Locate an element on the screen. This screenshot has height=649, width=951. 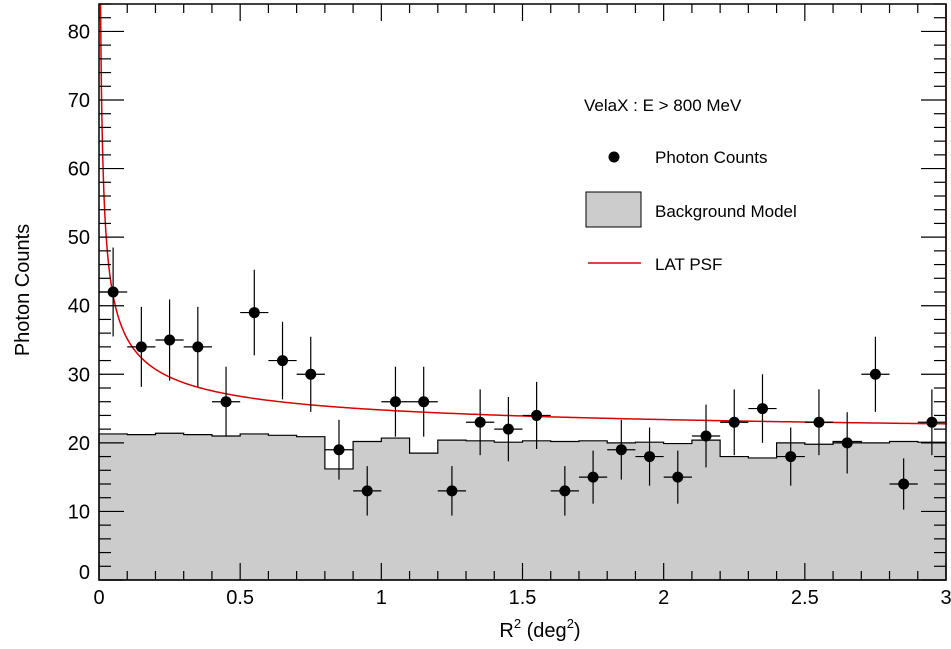
x-axis-title-mid: (deg is located at coordinates (544, 631).